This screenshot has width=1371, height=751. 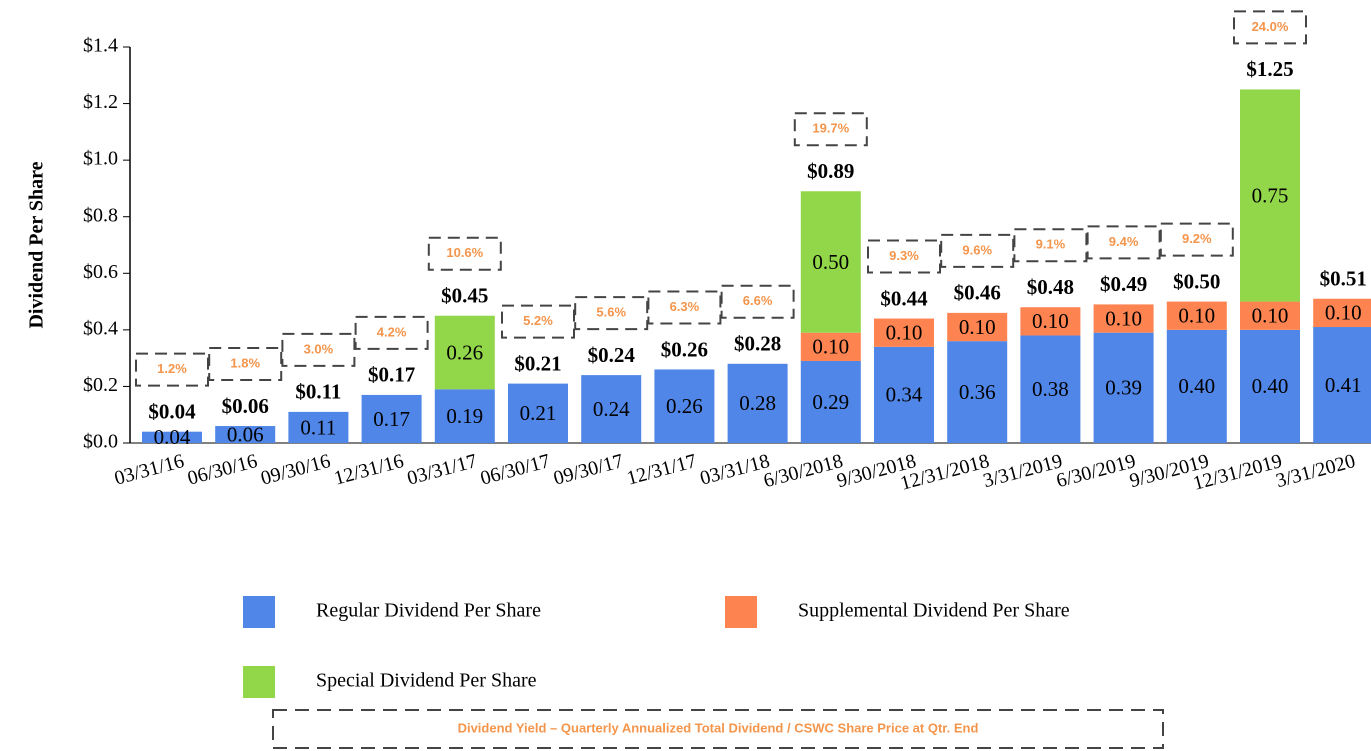 I want to click on total-label: $0.06, so click(x=245, y=406).